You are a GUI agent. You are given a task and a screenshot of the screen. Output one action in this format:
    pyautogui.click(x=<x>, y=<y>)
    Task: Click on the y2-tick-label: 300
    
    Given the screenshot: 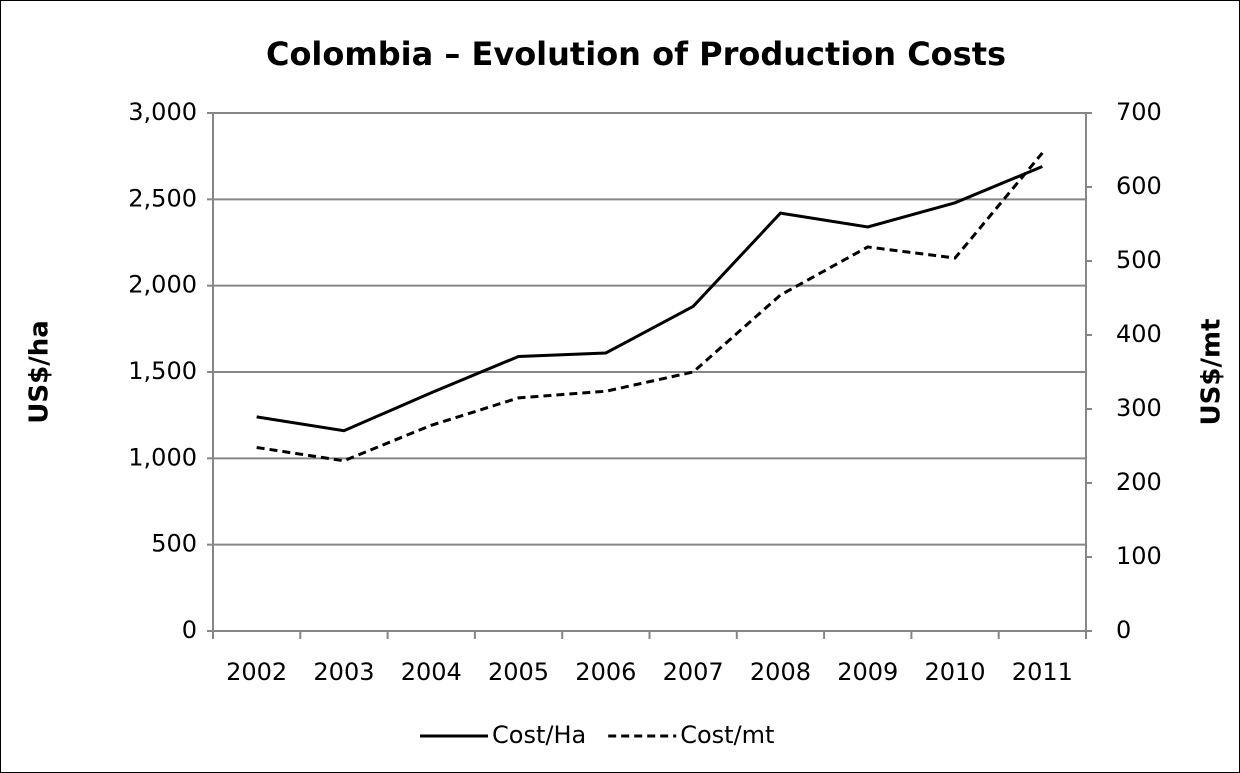 What is the action you would take?
    pyautogui.click(x=1139, y=408)
    